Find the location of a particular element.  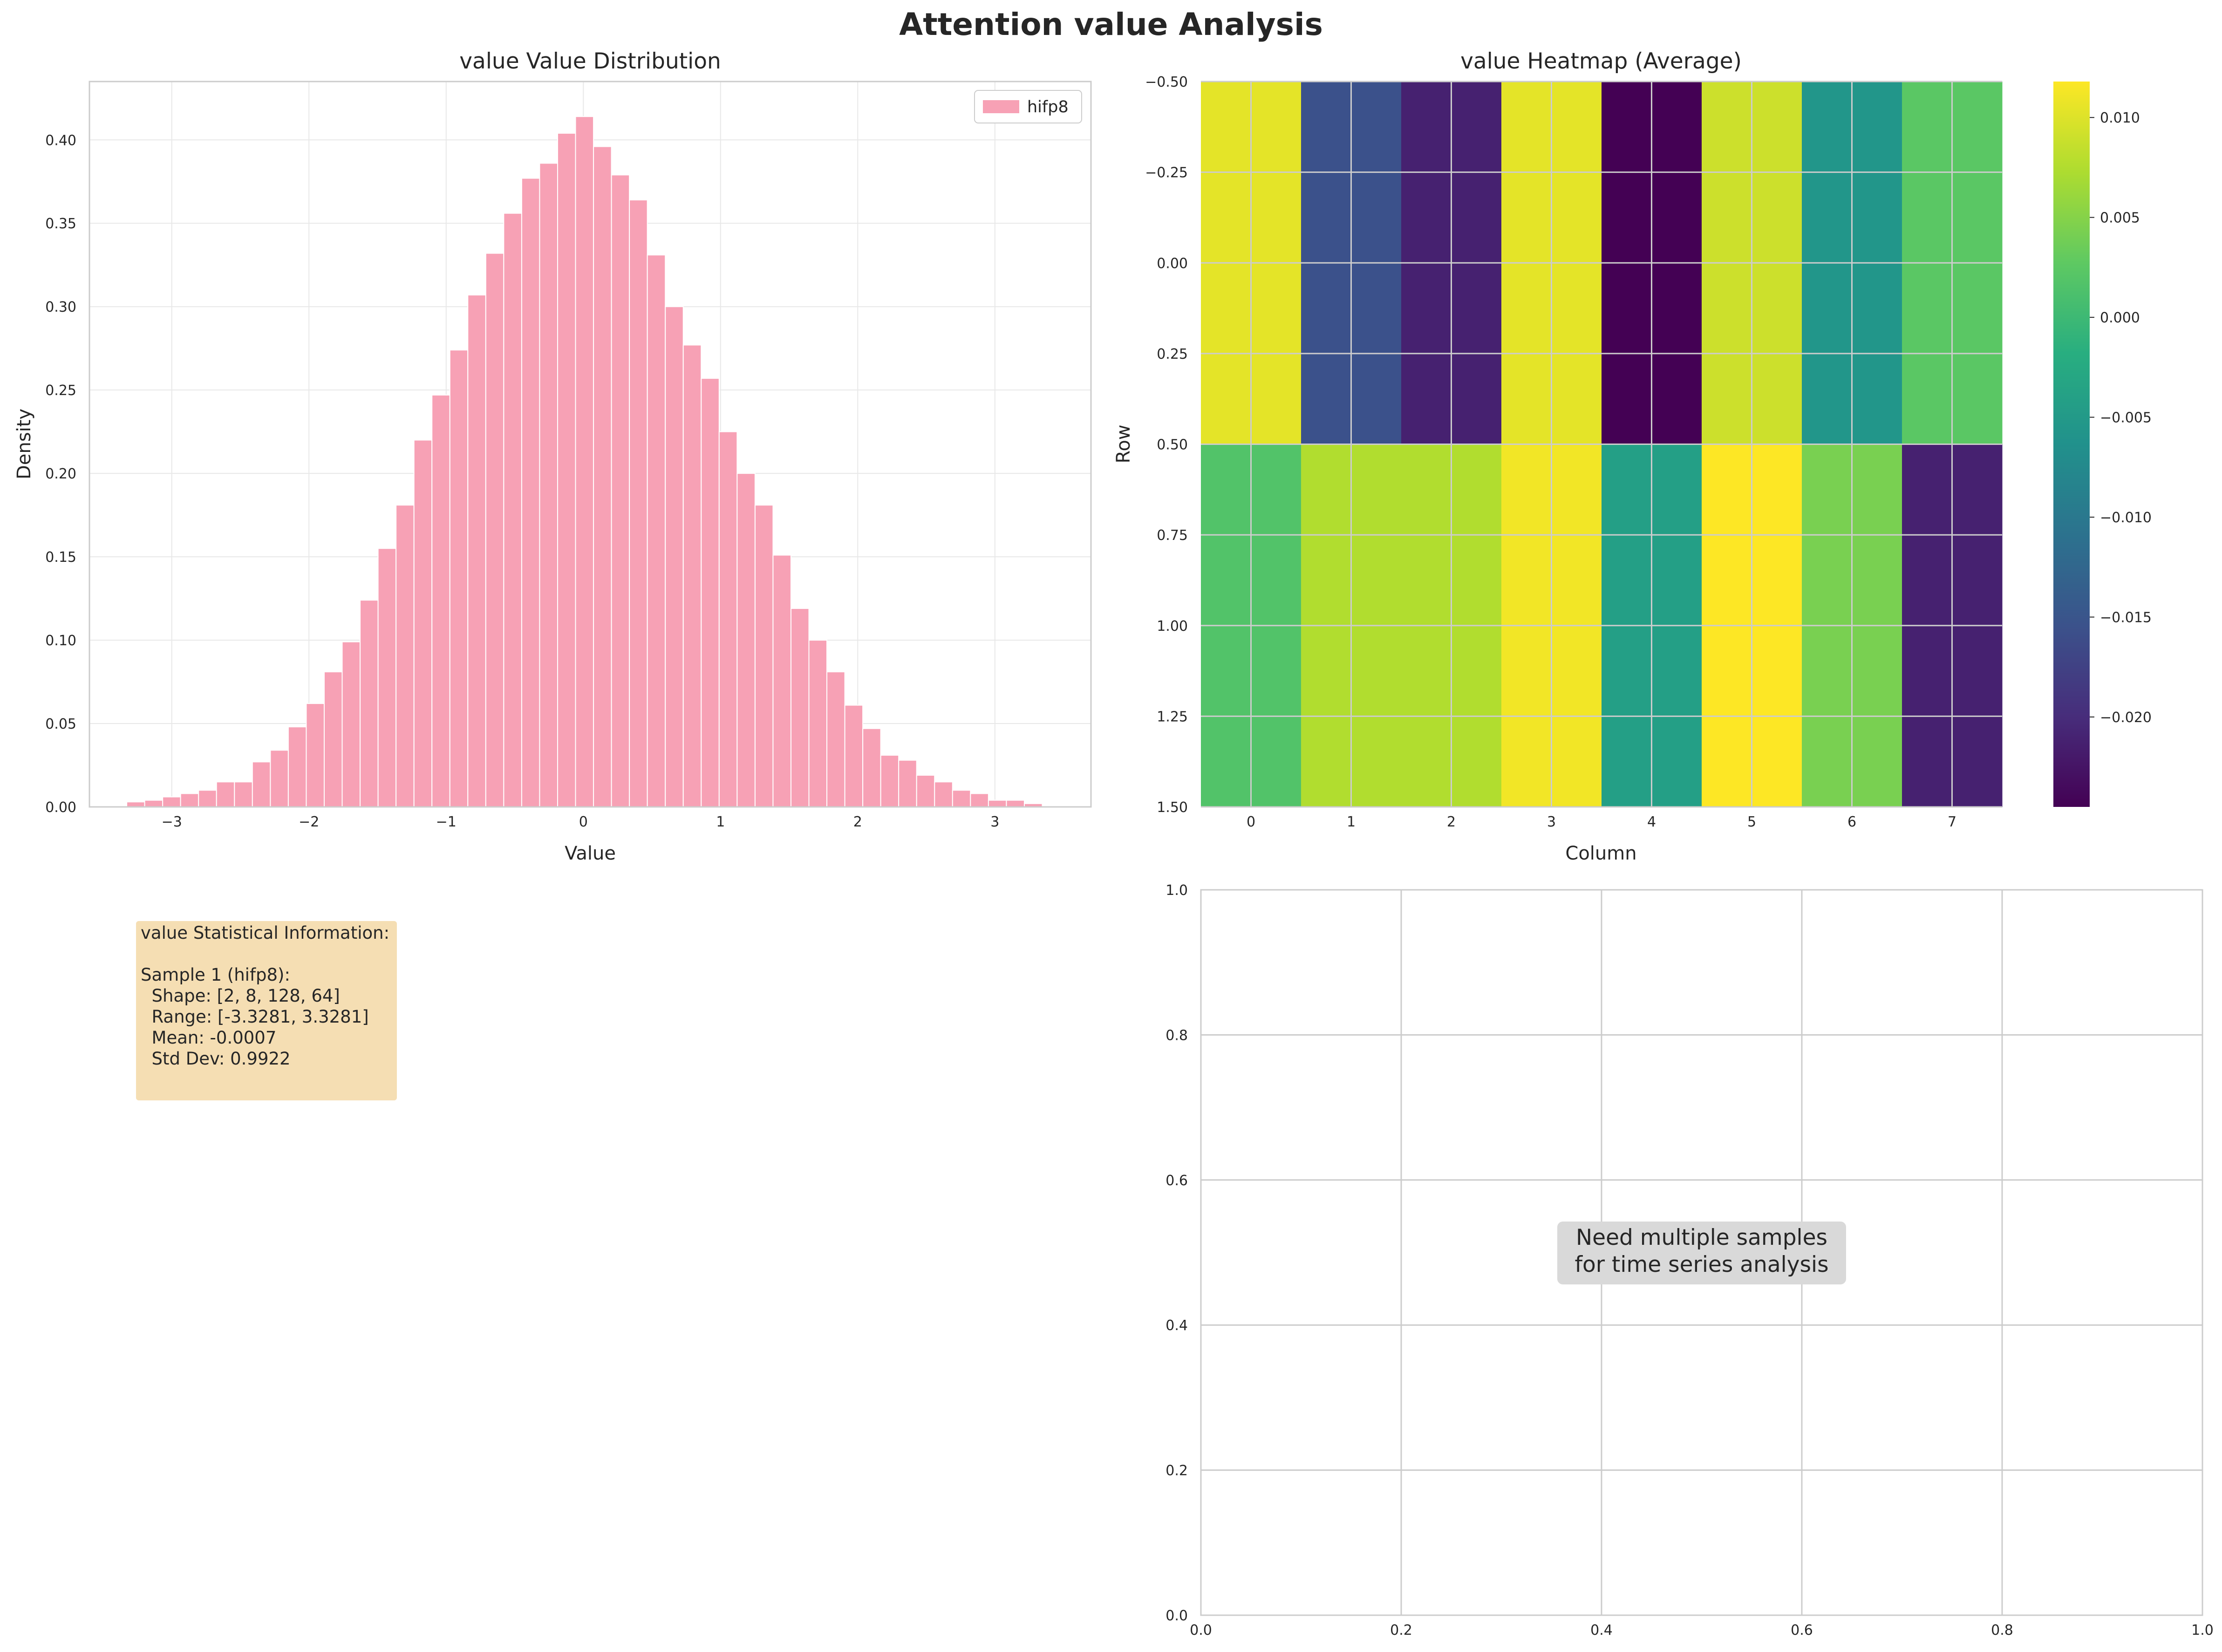

legend-box is located at coordinates (1028, 106).